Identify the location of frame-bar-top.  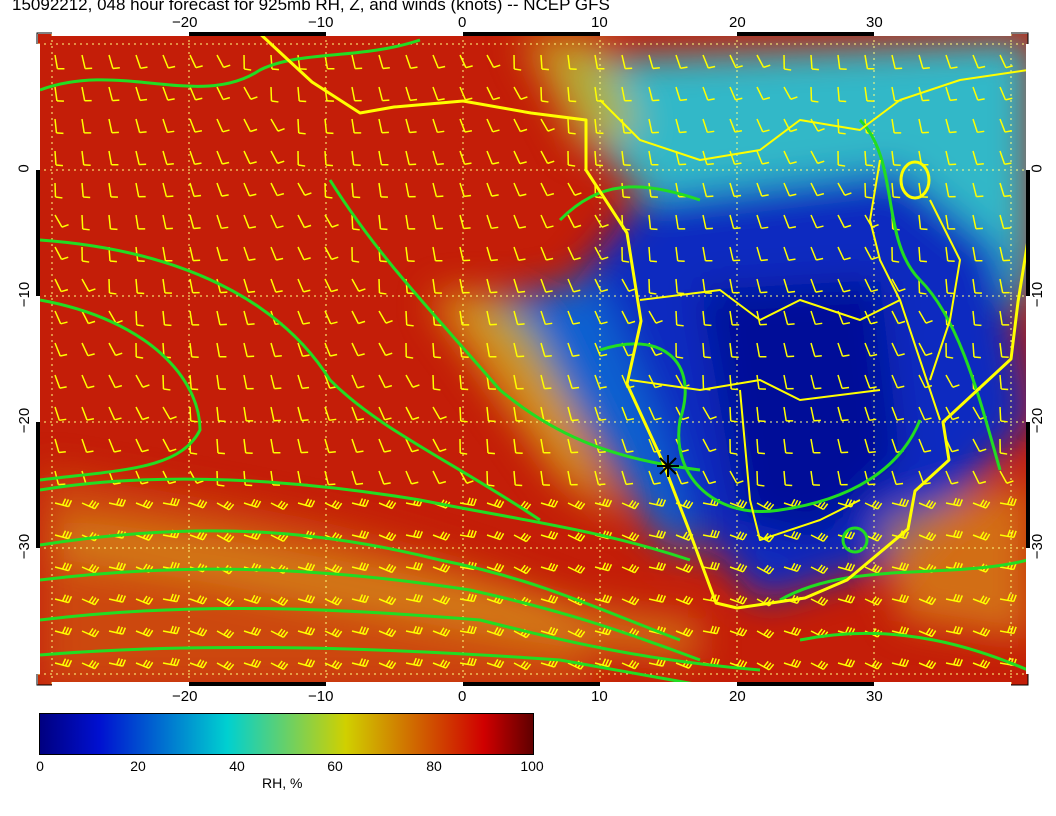
(942, 34).